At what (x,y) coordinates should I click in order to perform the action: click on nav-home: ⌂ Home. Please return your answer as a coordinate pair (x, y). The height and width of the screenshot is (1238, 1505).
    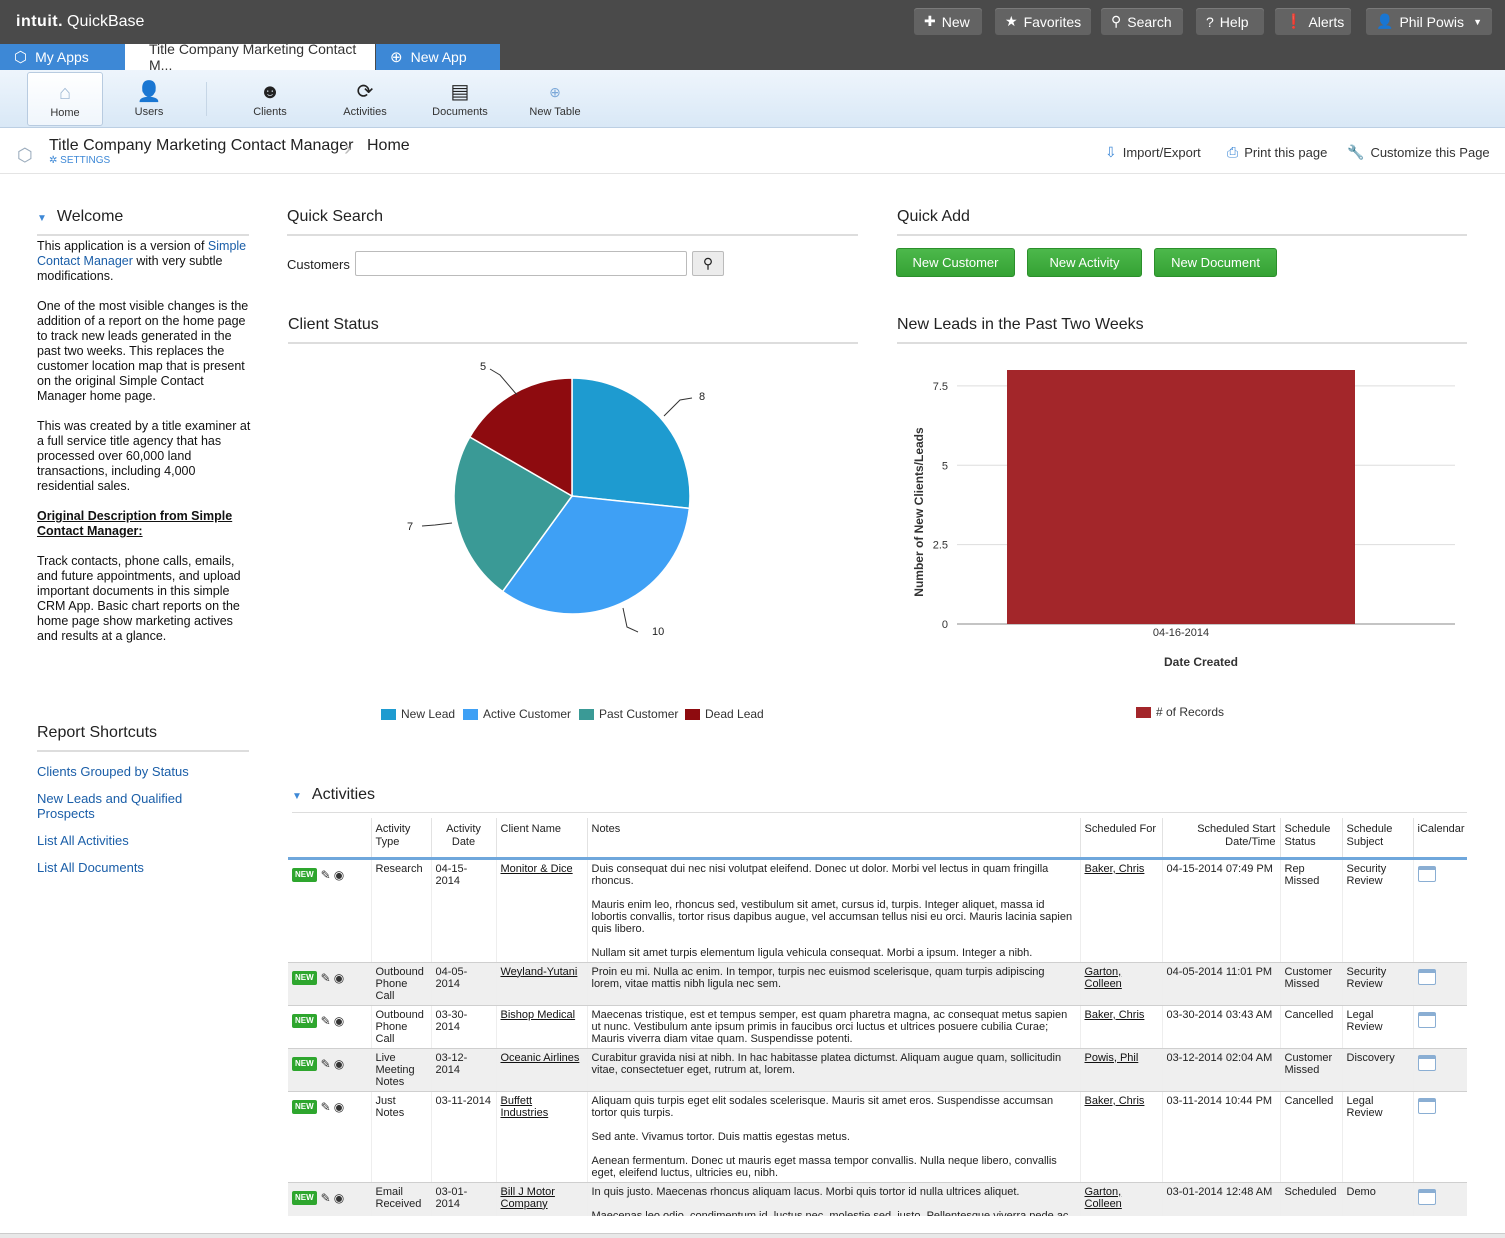
    Looking at the image, I should click on (65, 99).